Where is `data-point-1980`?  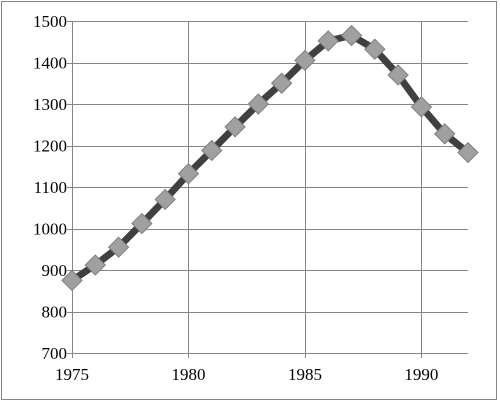
data-point-1980 is located at coordinates (188, 174).